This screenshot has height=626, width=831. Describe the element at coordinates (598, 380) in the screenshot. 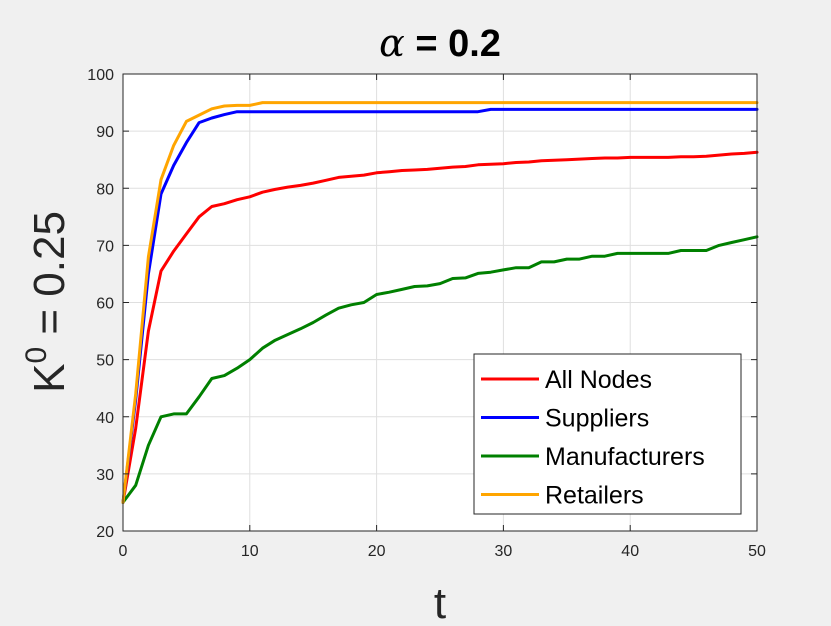

I see `legend-label-all-nodes: All Nodes` at that location.